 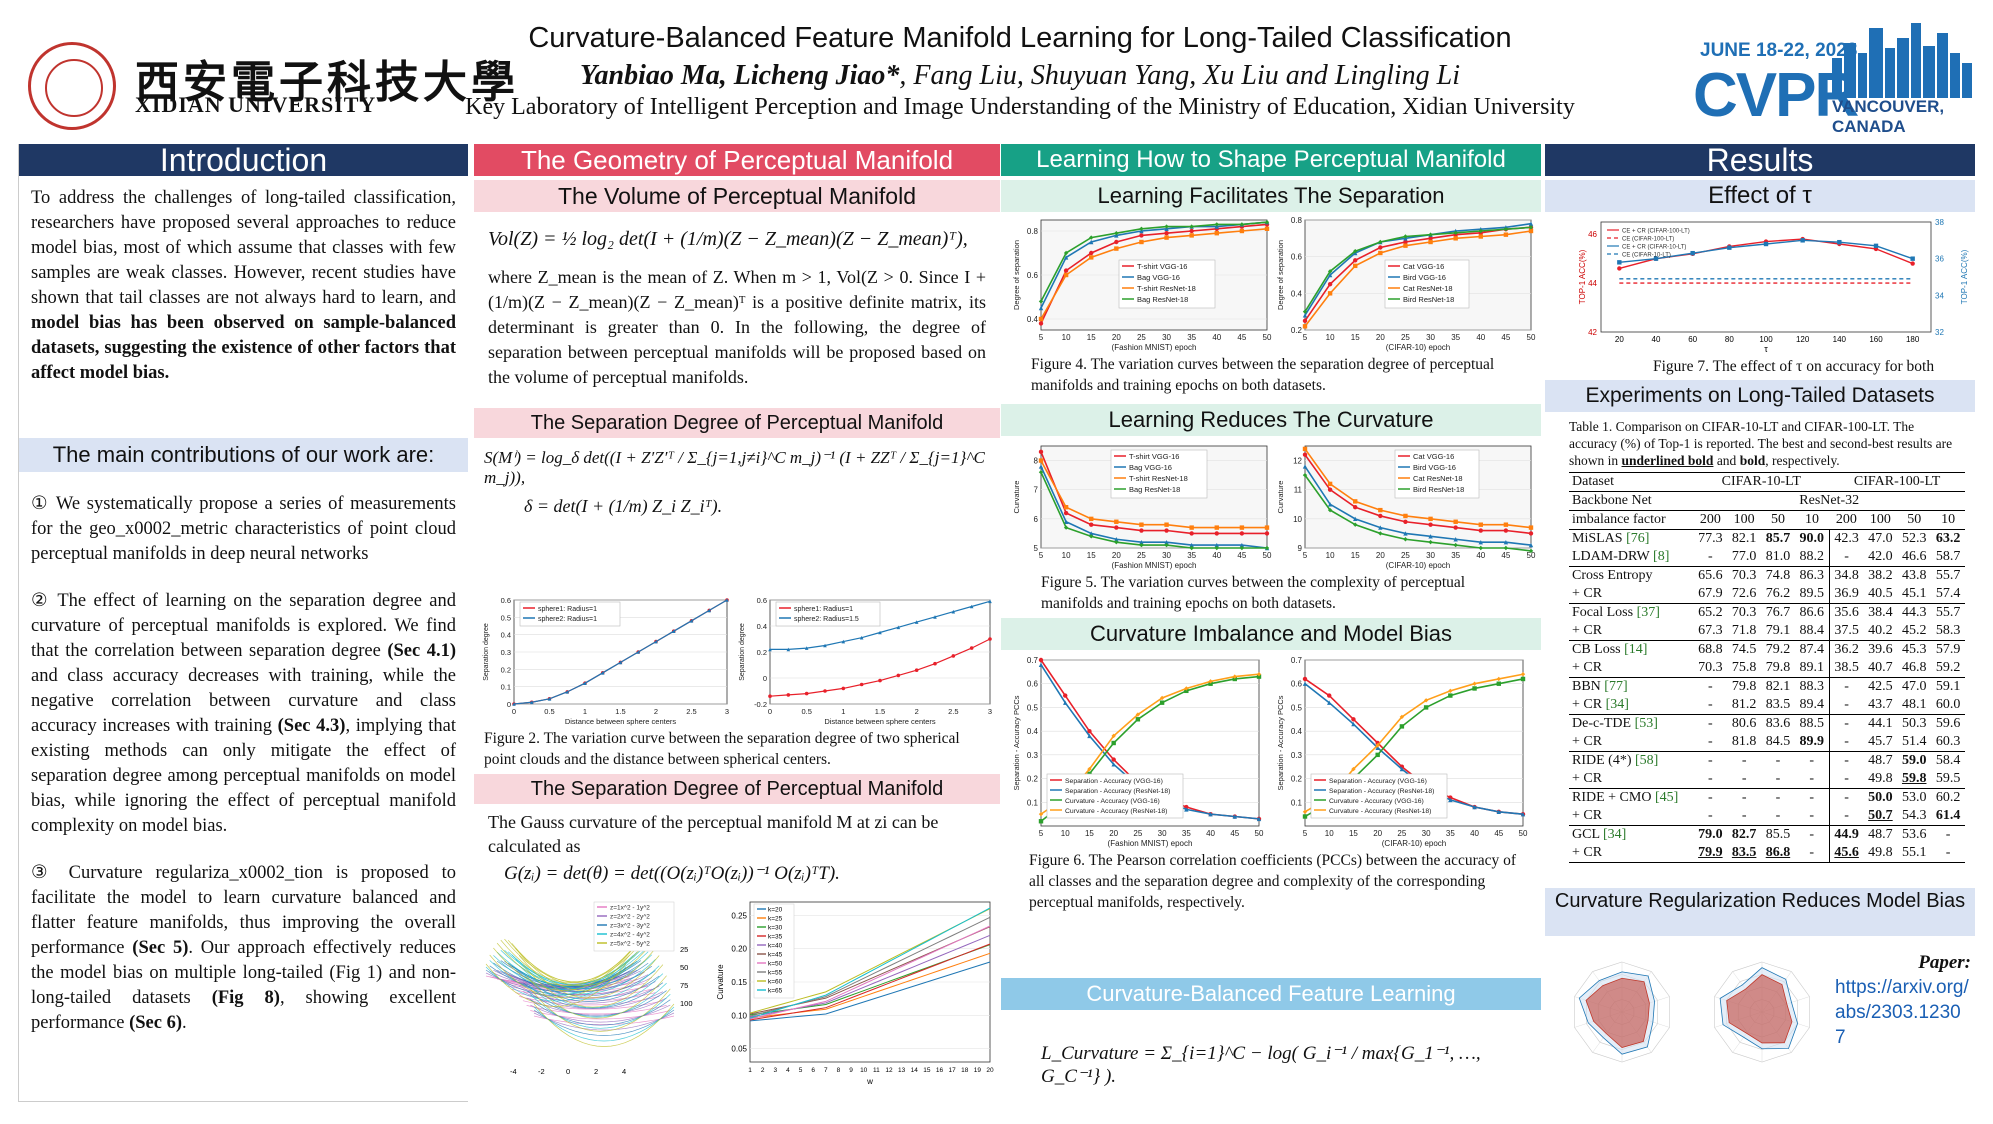 I want to click on table-cell: 43.8, so click(x=1914, y=575).